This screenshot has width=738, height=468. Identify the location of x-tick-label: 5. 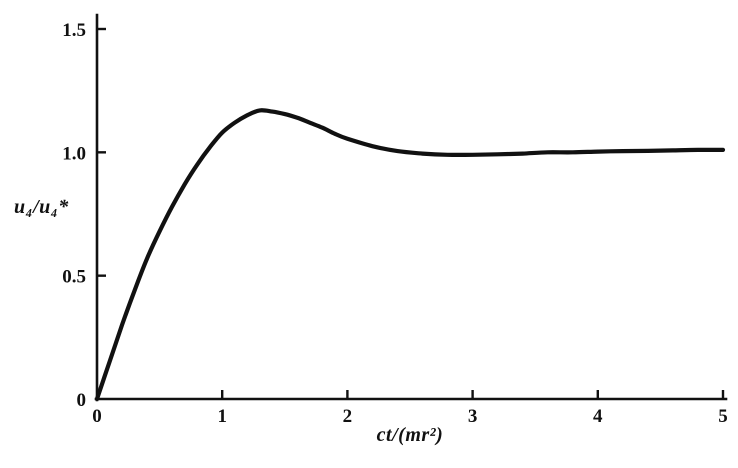
(723, 416).